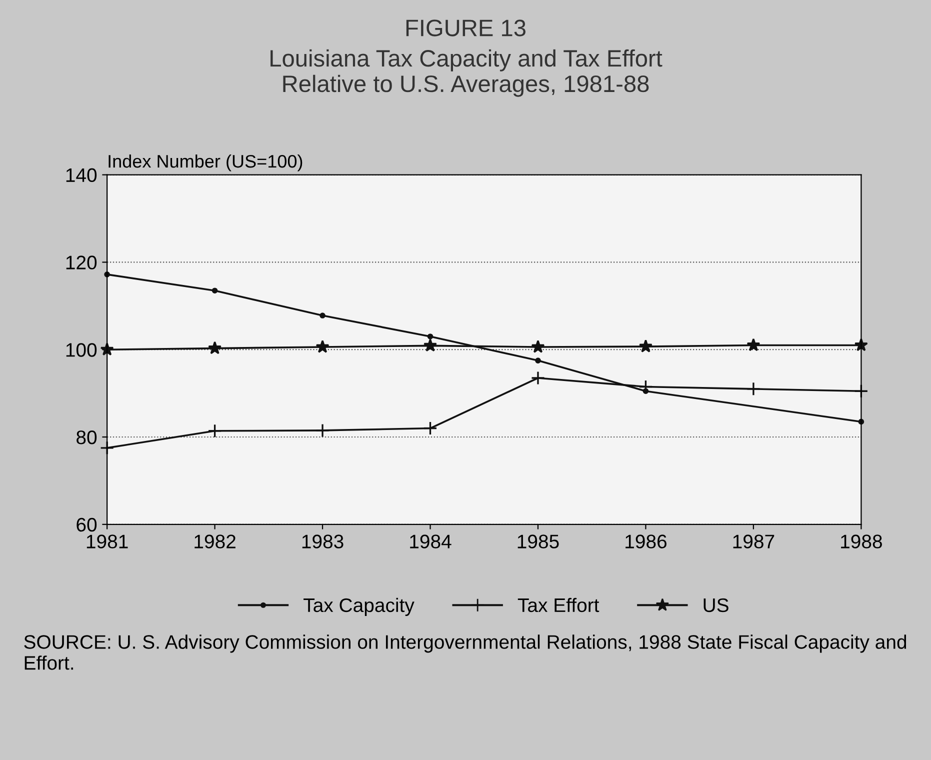 This screenshot has height=760, width=931. What do you see at coordinates (646, 541) in the screenshot?
I see `x-tick-label: 1986` at bounding box center [646, 541].